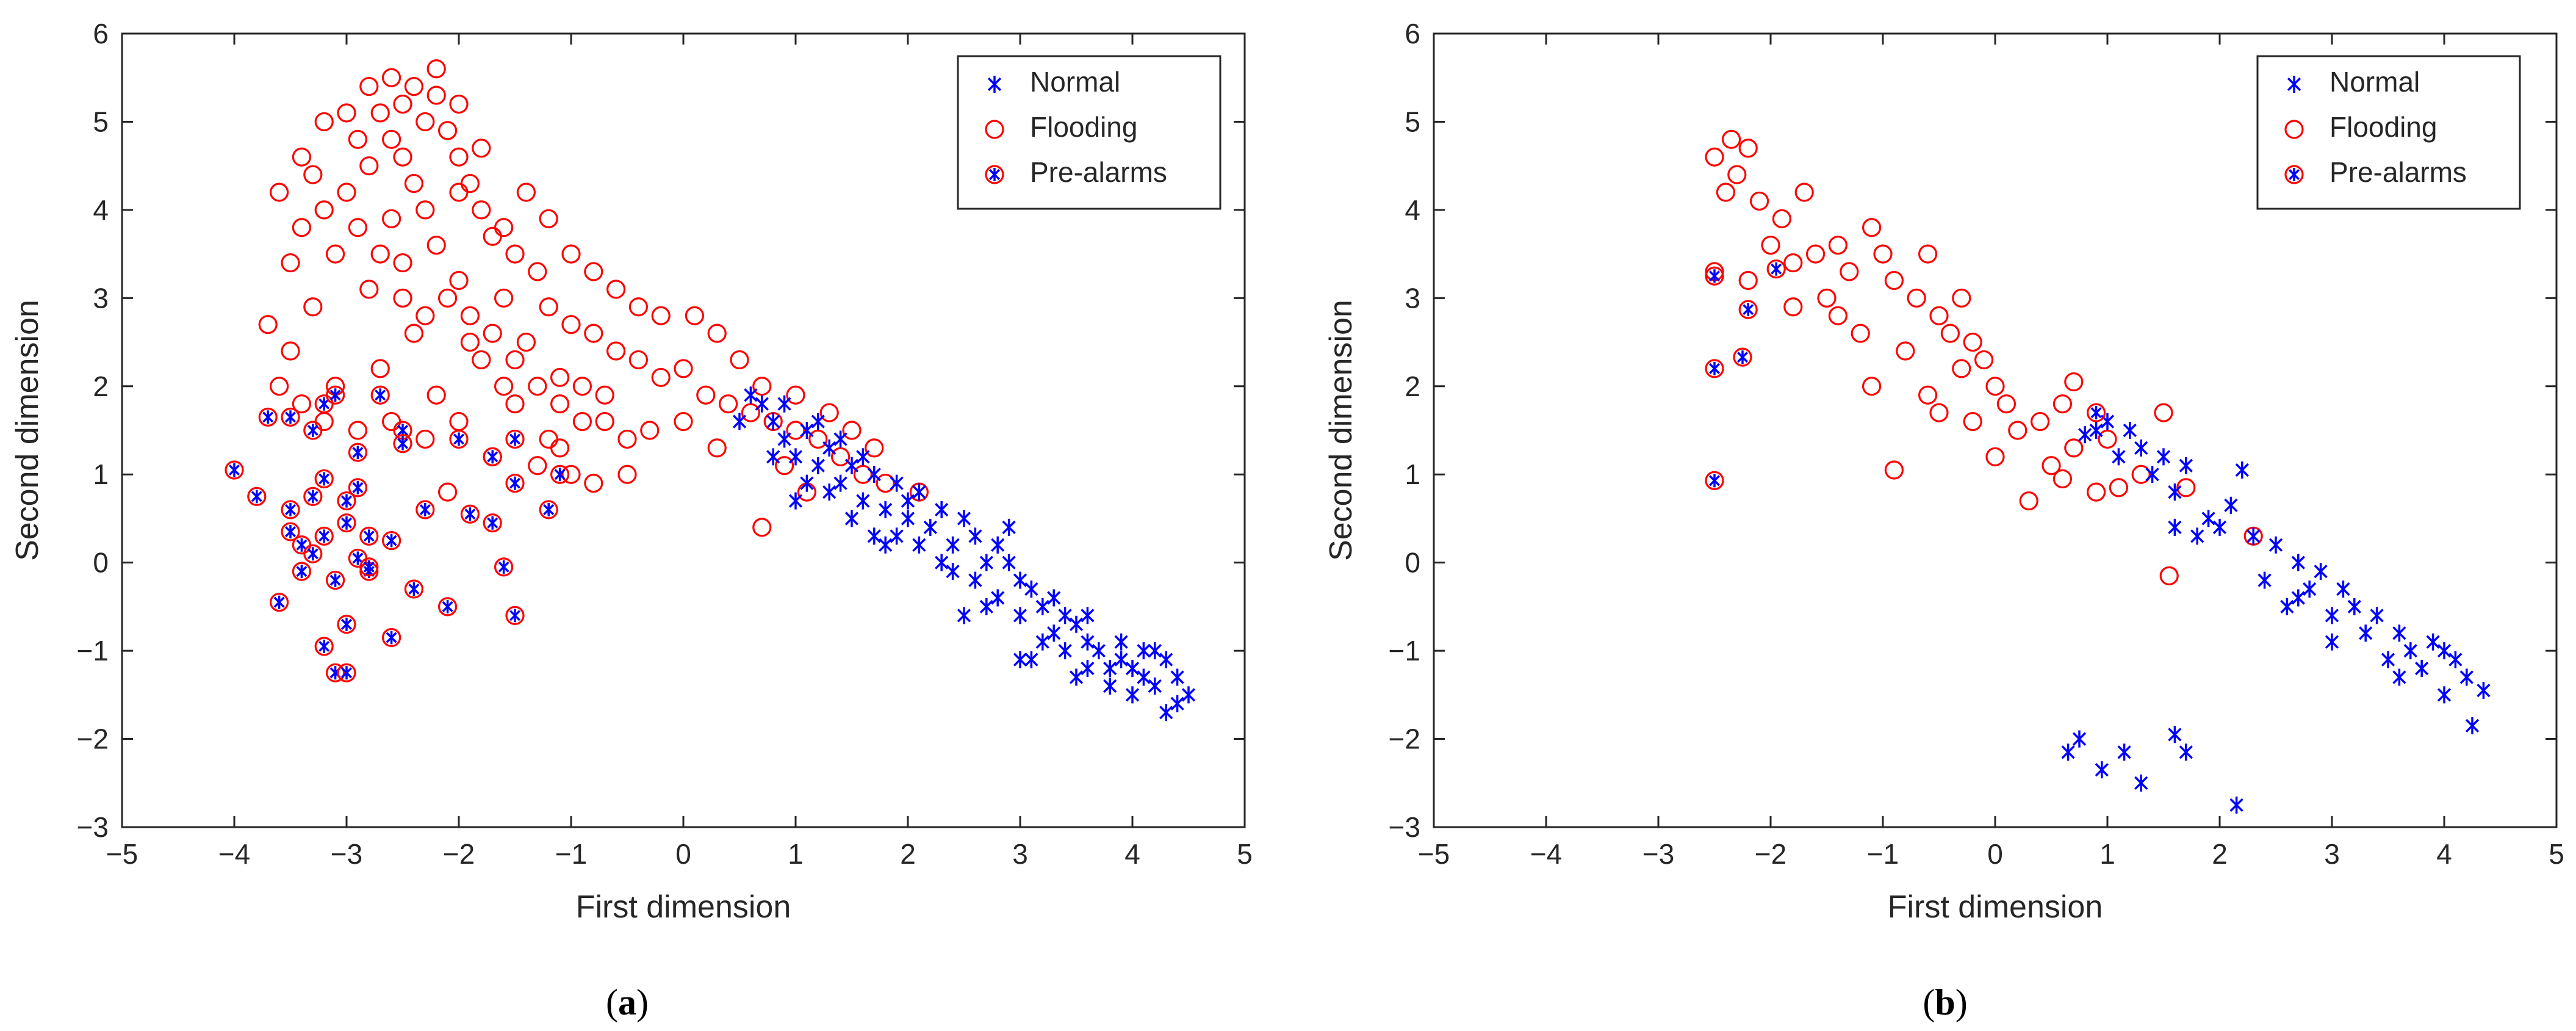 The image size is (2576, 1031). What do you see at coordinates (1098, 172) in the screenshot?
I see `panel-a-legend-label-pre-alarms: Pre-alarms` at bounding box center [1098, 172].